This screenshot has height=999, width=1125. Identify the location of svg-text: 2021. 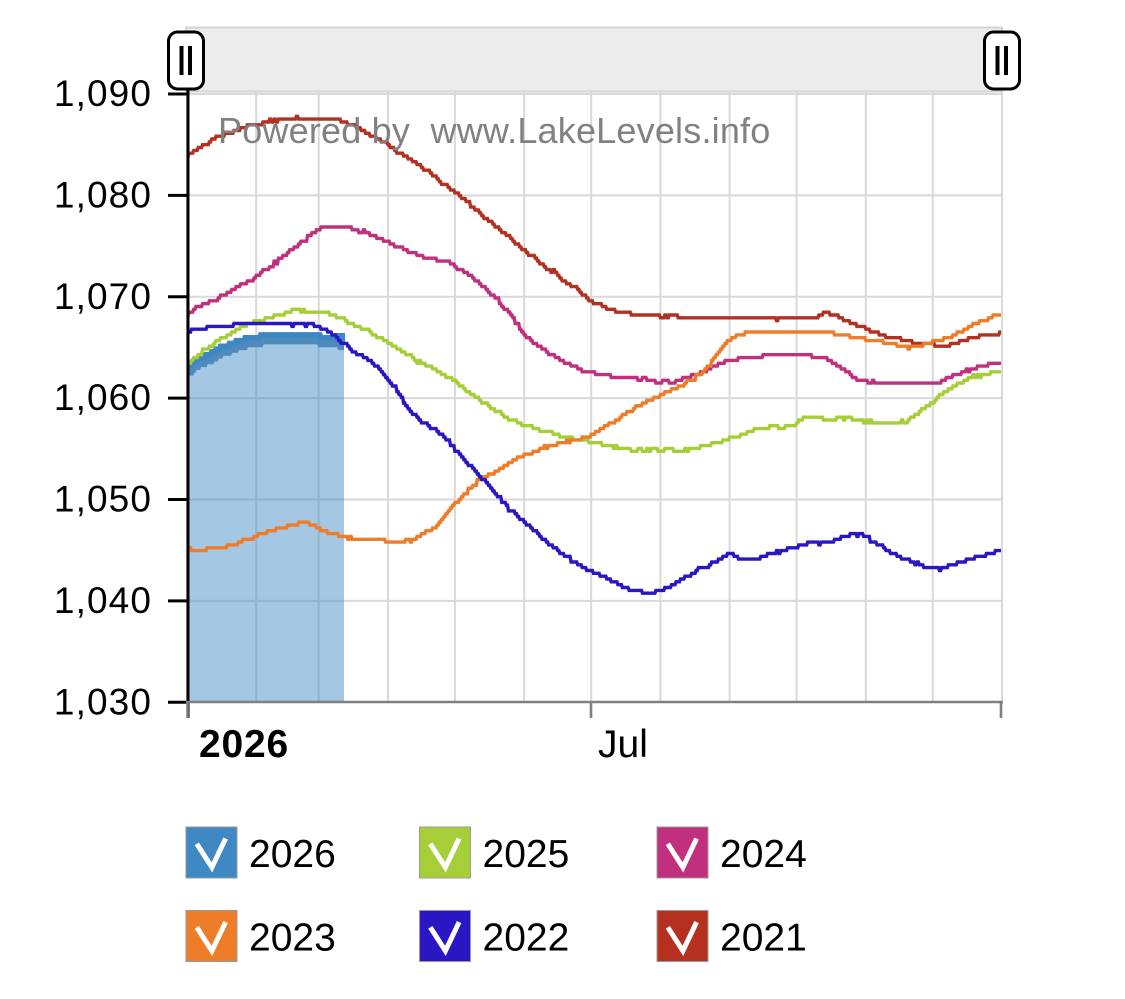
(763, 938).